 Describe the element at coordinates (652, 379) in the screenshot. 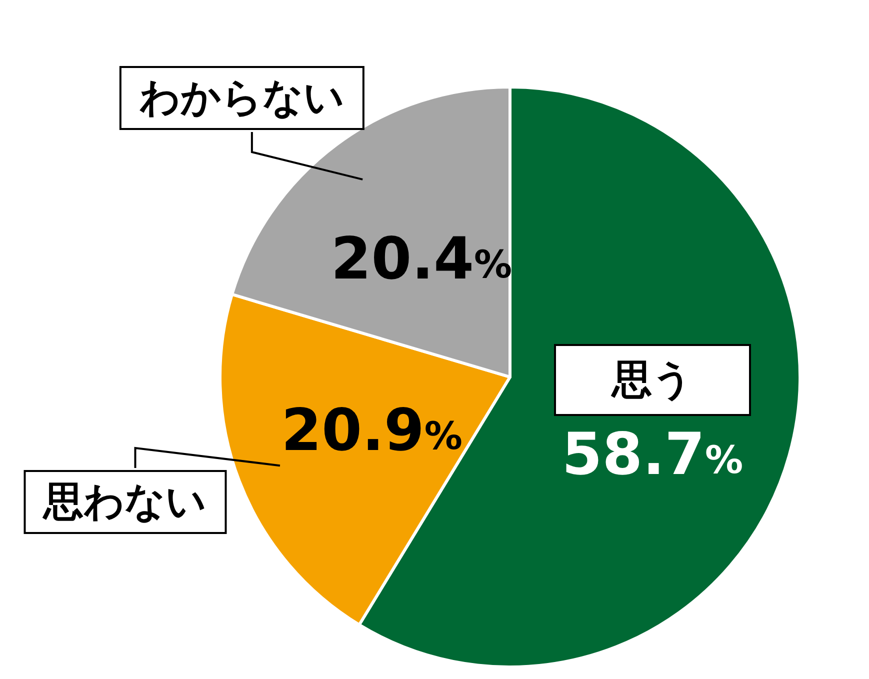

I see `slice-label: 思う` at that location.